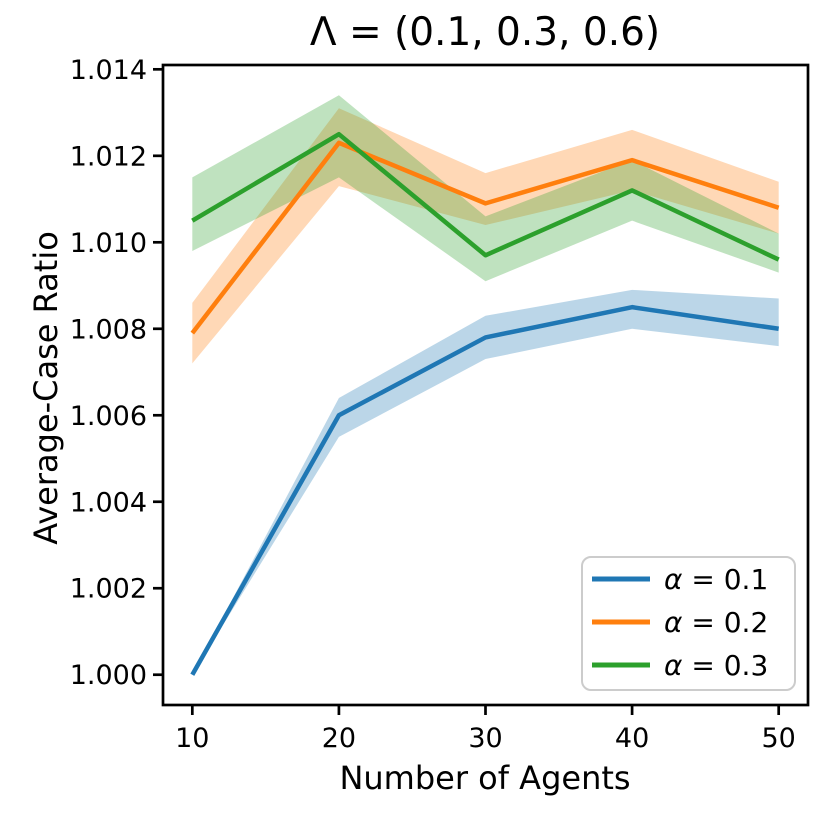 The height and width of the screenshot is (819, 830). Describe the element at coordinates (108, 156) in the screenshot. I see `y-tick-label: 1.012` at that location.